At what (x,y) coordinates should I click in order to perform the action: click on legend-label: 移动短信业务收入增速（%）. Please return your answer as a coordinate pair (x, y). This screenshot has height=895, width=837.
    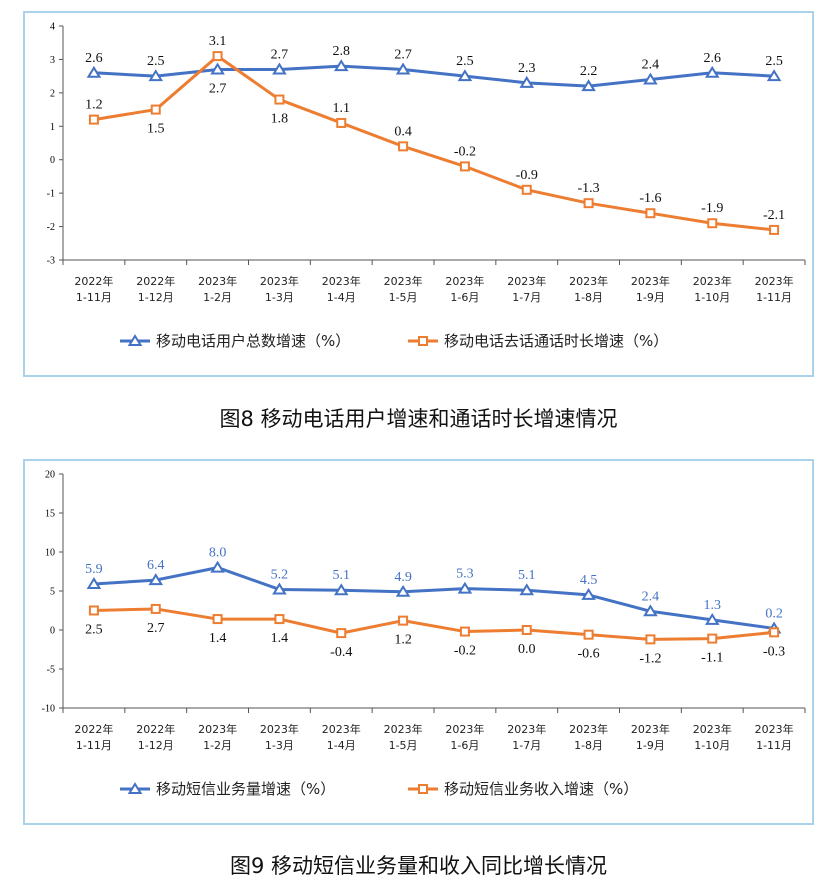
    Looking at the image, I should click on (541, 789).